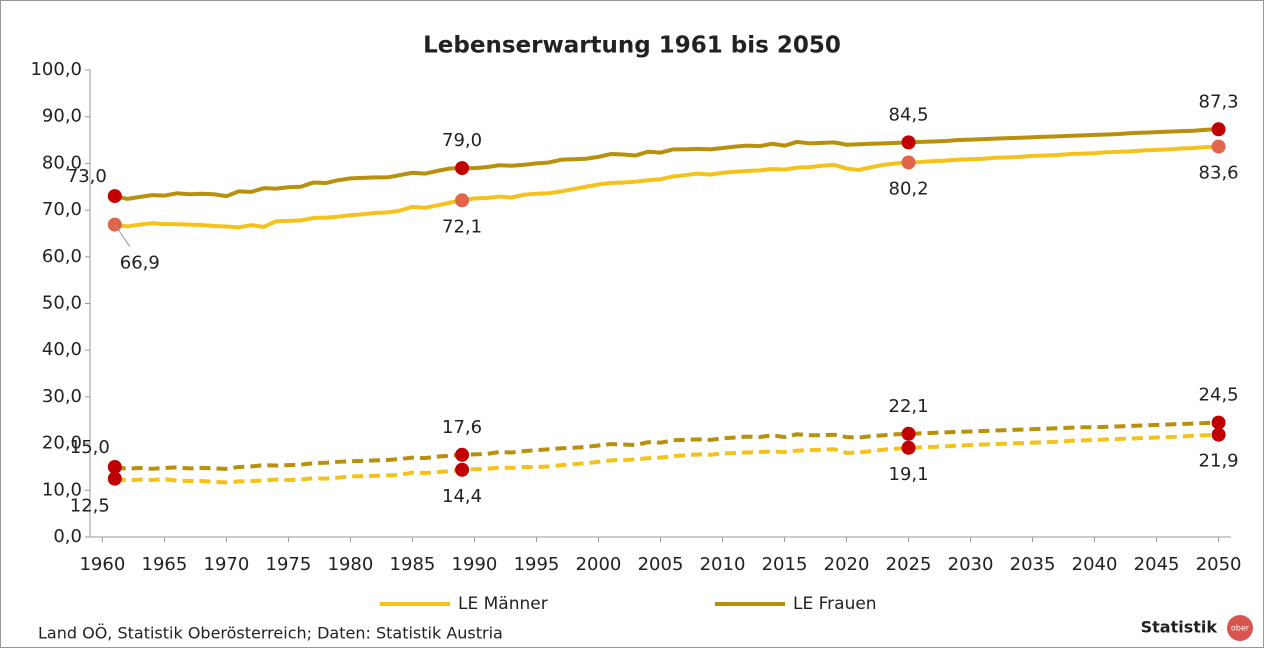 Image resolution: width=1264 pixels, height=648 pixels. Describe the element at coordinates (475, 564) in the screenshot. I see `x-tick-label: 1990` at that location.